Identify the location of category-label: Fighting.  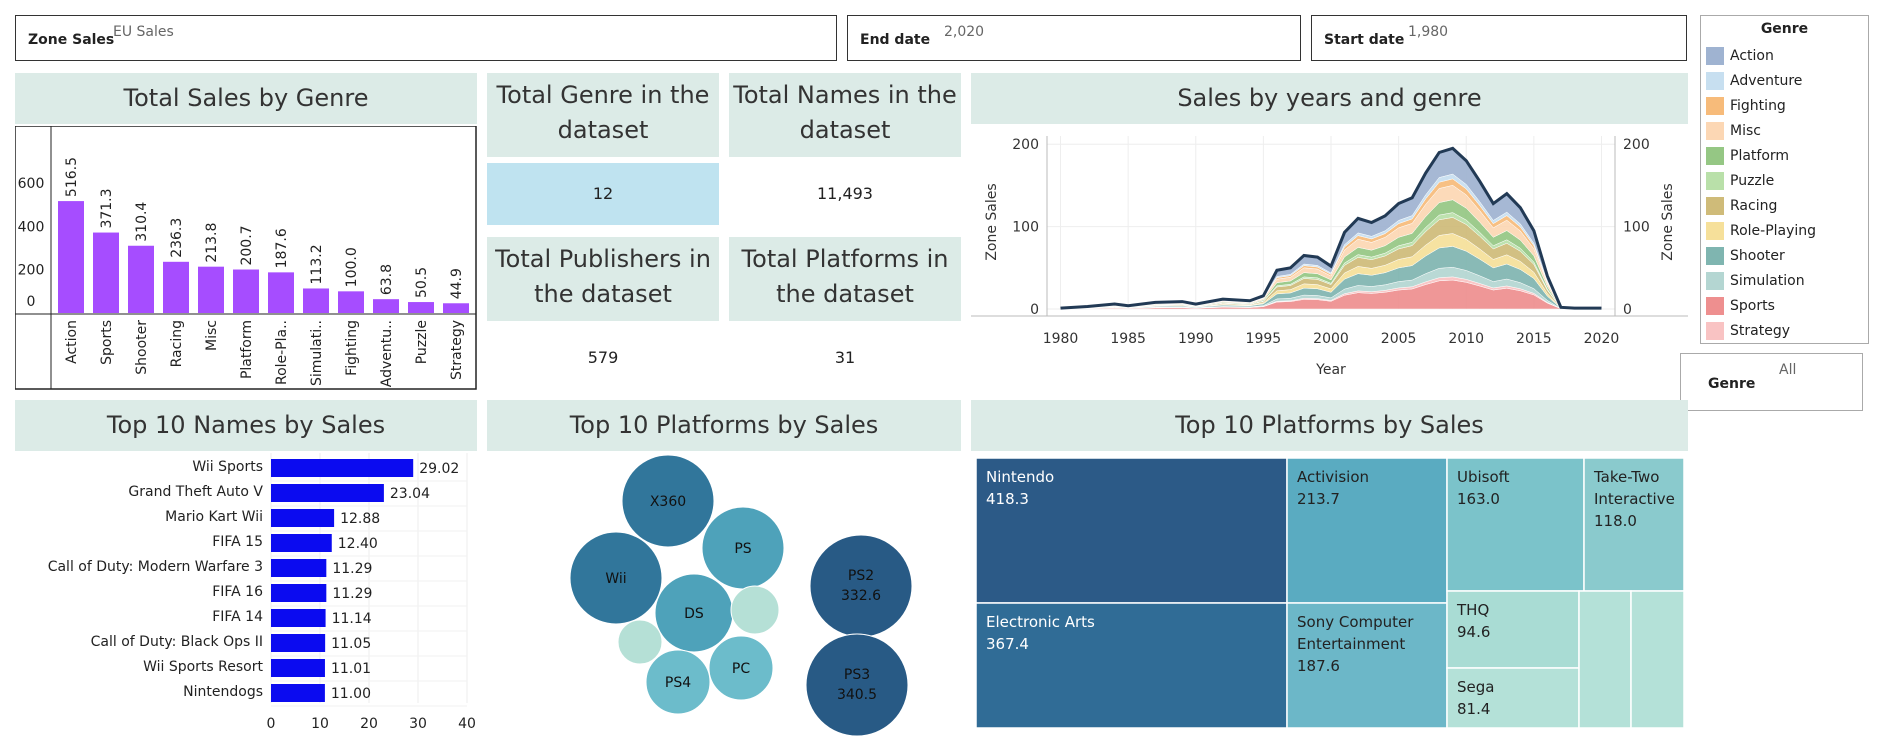
(352, 348).